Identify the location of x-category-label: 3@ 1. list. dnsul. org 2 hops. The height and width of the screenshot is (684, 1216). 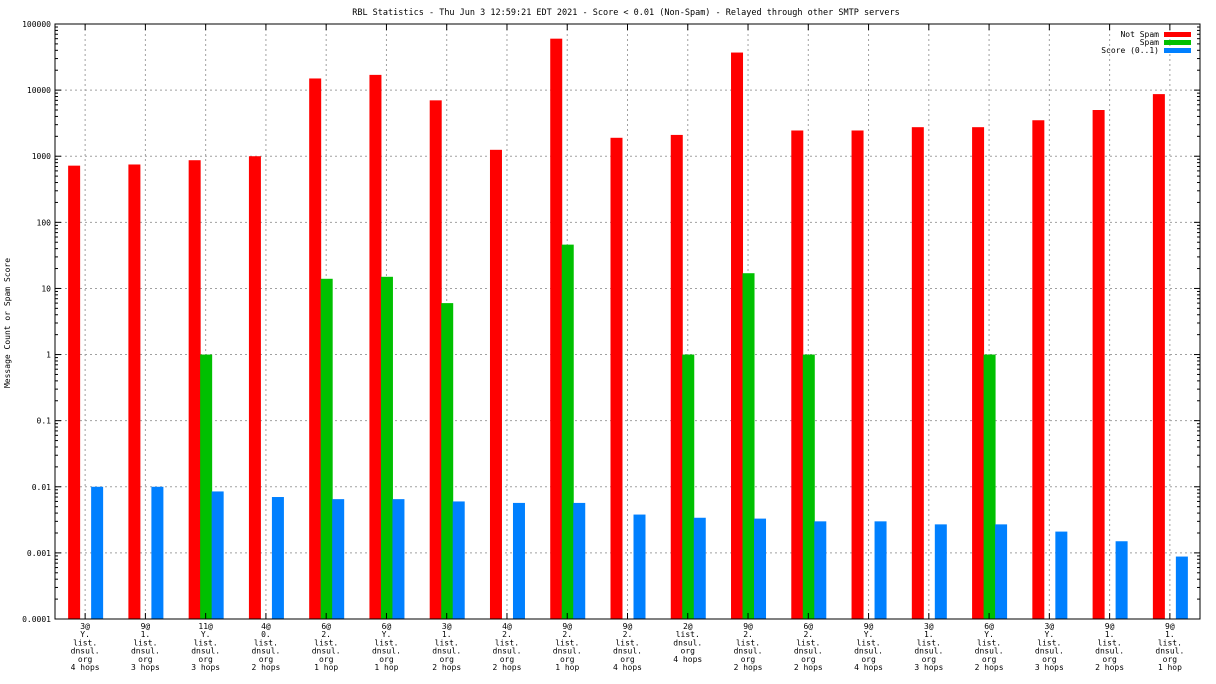
(446, 647).